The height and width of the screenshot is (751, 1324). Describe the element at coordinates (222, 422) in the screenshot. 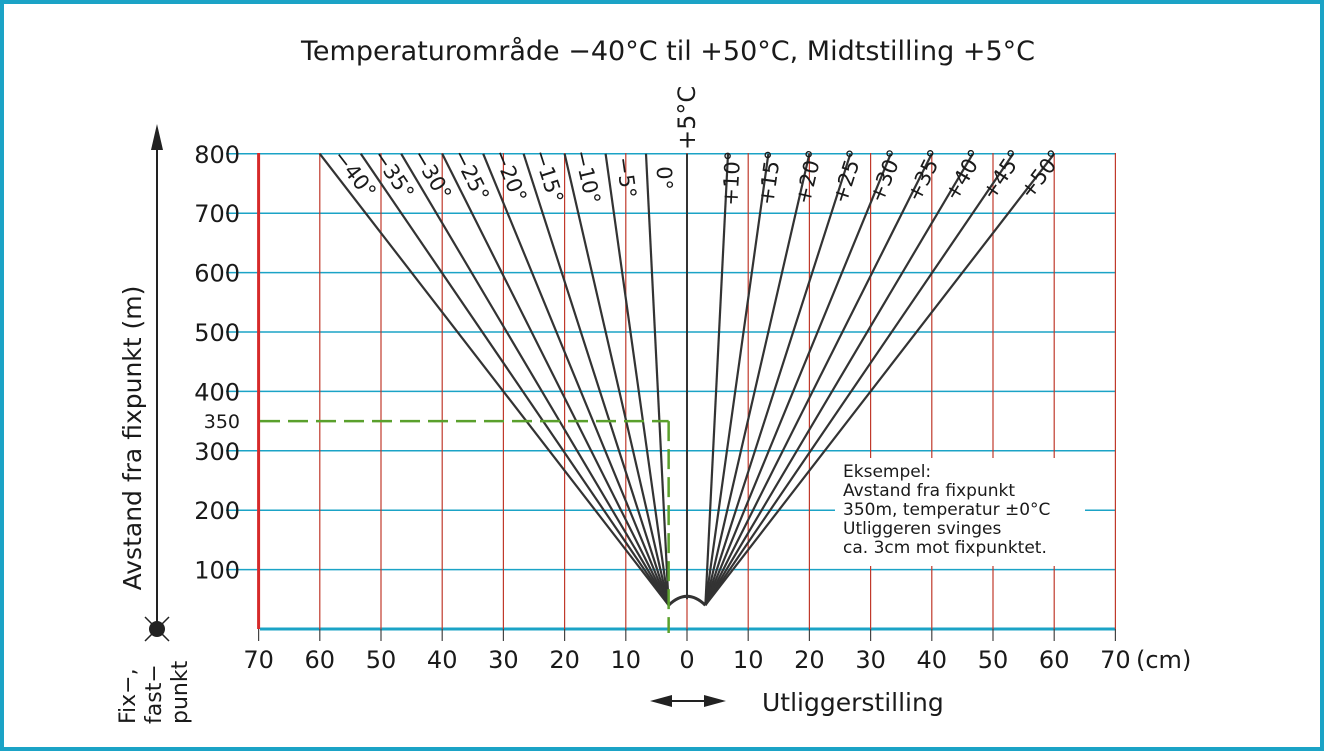

I see `y-tick-label-example: 350` at that location.